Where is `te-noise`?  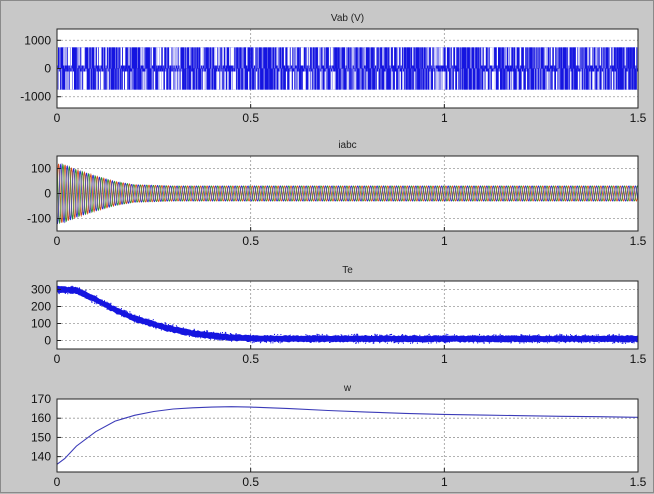 te-noise is located at coordinates (347, 314).